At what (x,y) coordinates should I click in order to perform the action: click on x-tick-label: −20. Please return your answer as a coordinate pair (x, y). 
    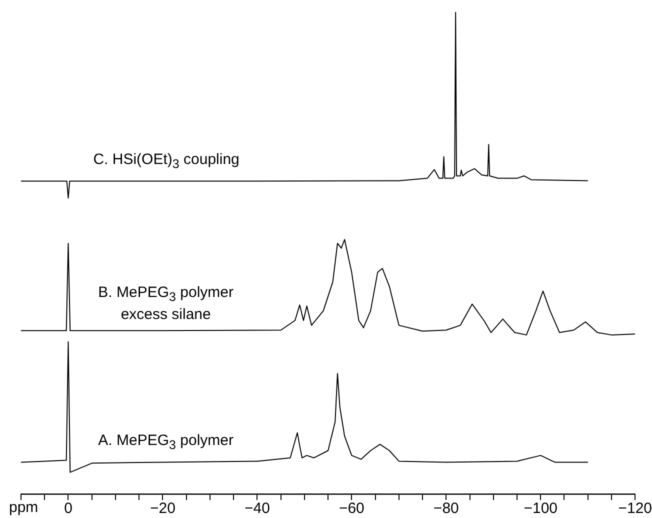
    Looking at the image, I should click on (163, 509).